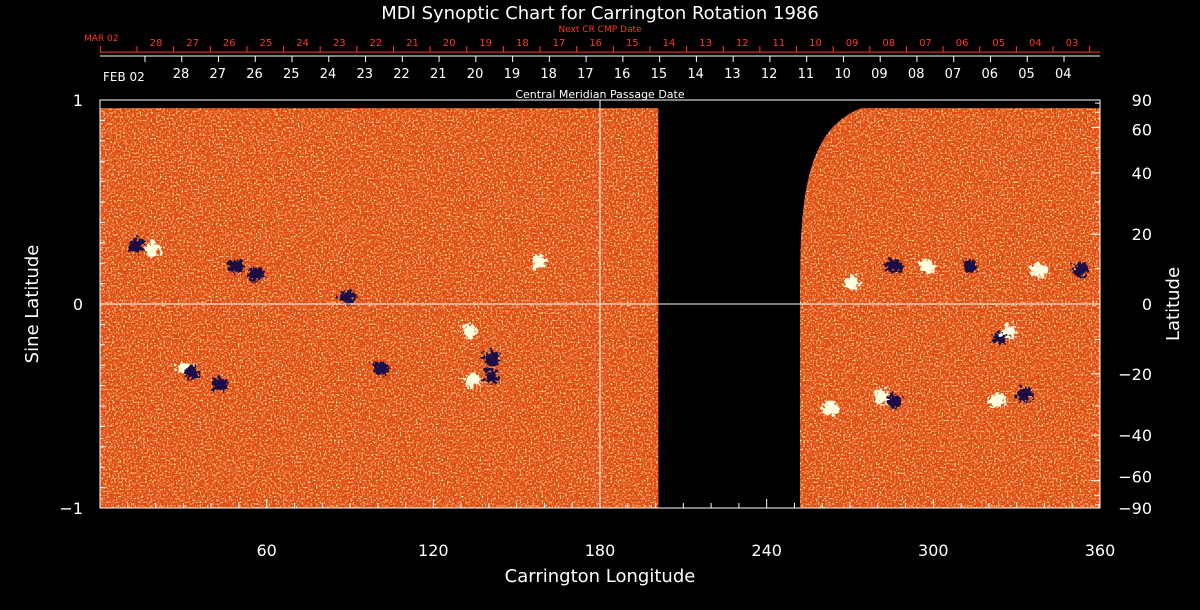 This screenshot has width=1200, height=610. What do you see at coordinates (779, 43) in the screenshot?
I see `next-cmp-day-label: 11` at bounding box center [779, 43].